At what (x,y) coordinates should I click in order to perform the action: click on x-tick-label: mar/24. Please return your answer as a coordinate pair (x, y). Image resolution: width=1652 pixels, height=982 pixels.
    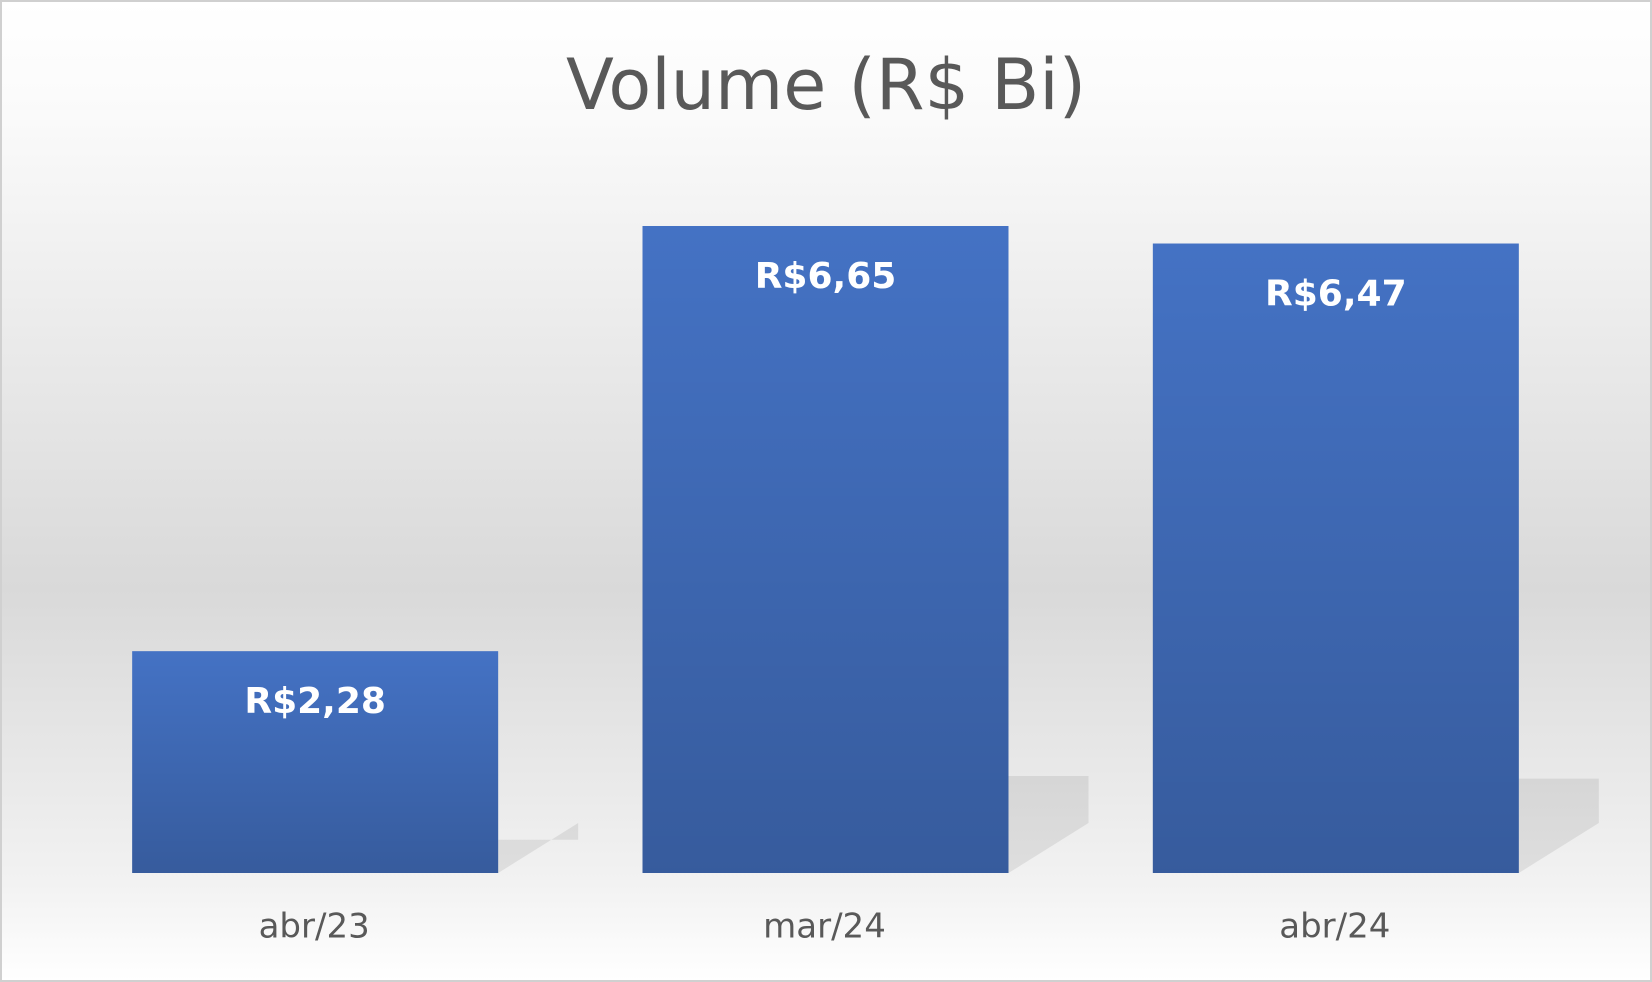
    Looking at the image, I should click on (824, 927).